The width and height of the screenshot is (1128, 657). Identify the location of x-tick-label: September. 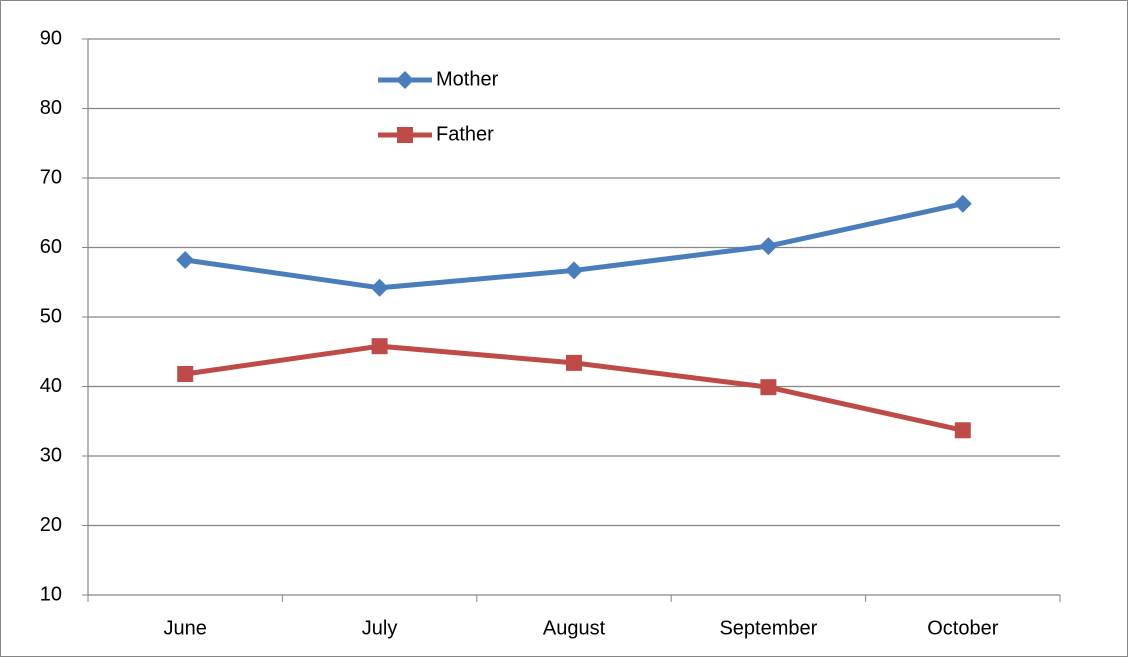
(768, 628).